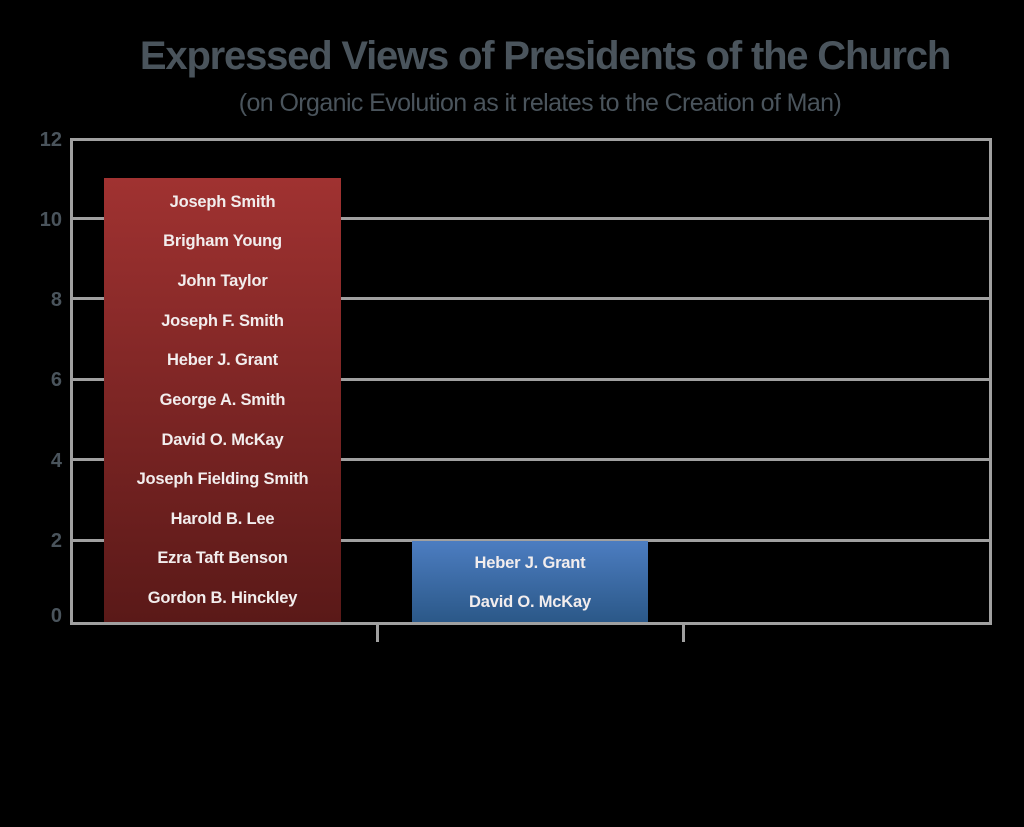 The height and width of the screenshot is (827, 1024). I want to click on bar-label: Harold B. Lee, so click(222, 518).